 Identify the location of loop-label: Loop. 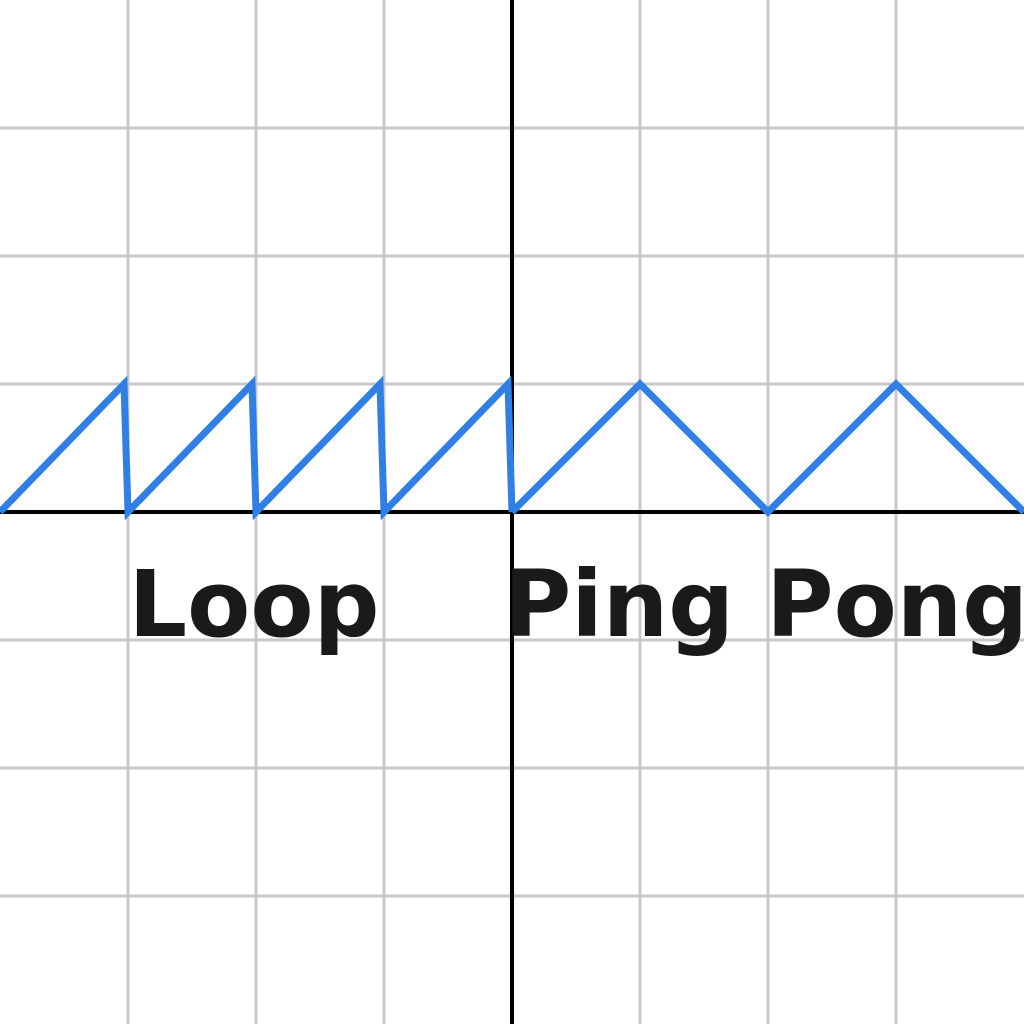
(254, 604).